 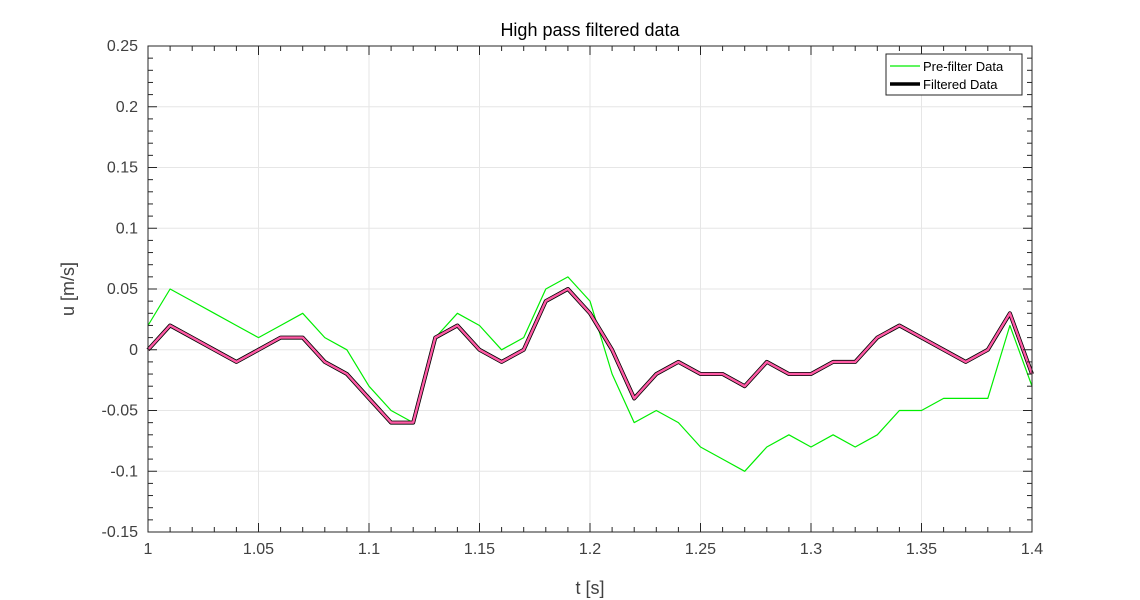 I want to click on legend-label-prefilter: Pre-filter Data, so click(x=963, y=66).